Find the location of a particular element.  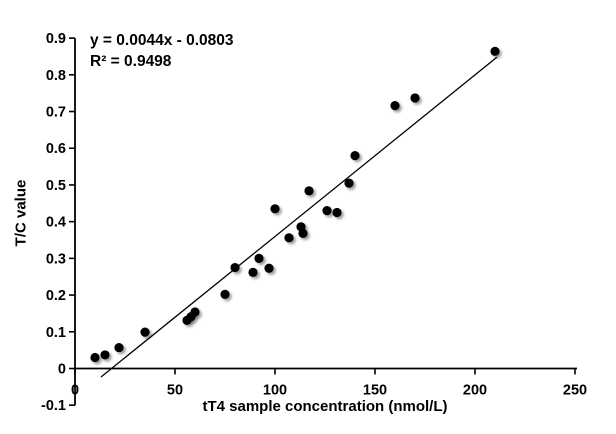

x-tick-label: 150 is located at coordinates (375, 391).